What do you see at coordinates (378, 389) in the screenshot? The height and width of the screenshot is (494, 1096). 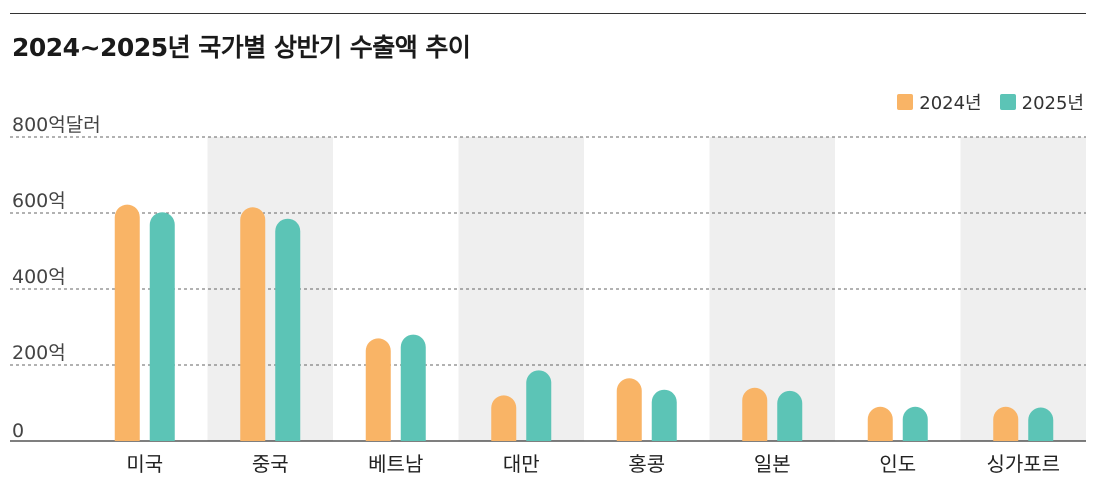 I see `bar-베트남-2024년` at bounding box center [378, 389].